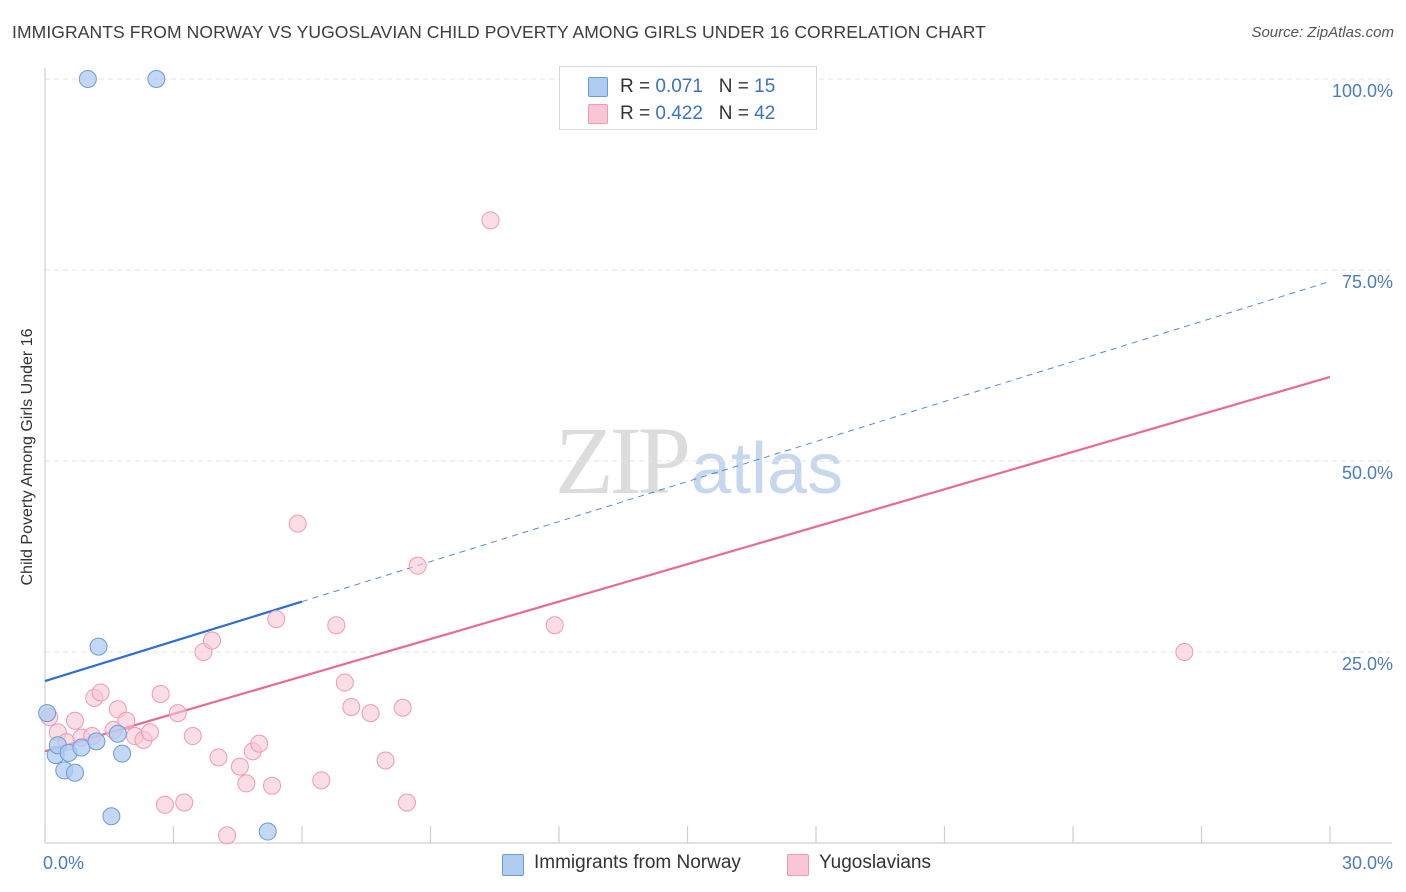 The height and width of the screenshot is (892, 1406). I want to click on y-tick-label: 50.0%, so click(1367, 473).